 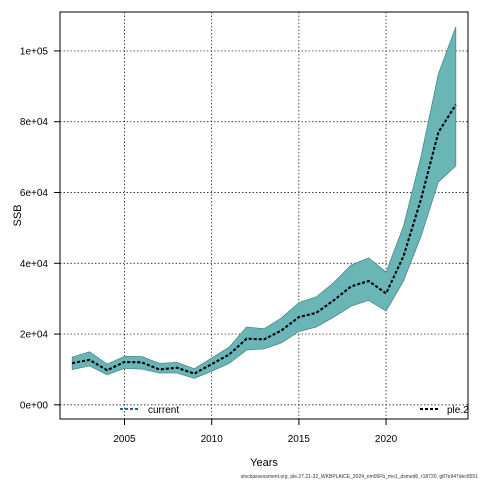 I want to click on y-axis-ticks: 0e+00 2e+04 4e+04 6e+04 8e+04 1e+05, so click(x=40, y=228).